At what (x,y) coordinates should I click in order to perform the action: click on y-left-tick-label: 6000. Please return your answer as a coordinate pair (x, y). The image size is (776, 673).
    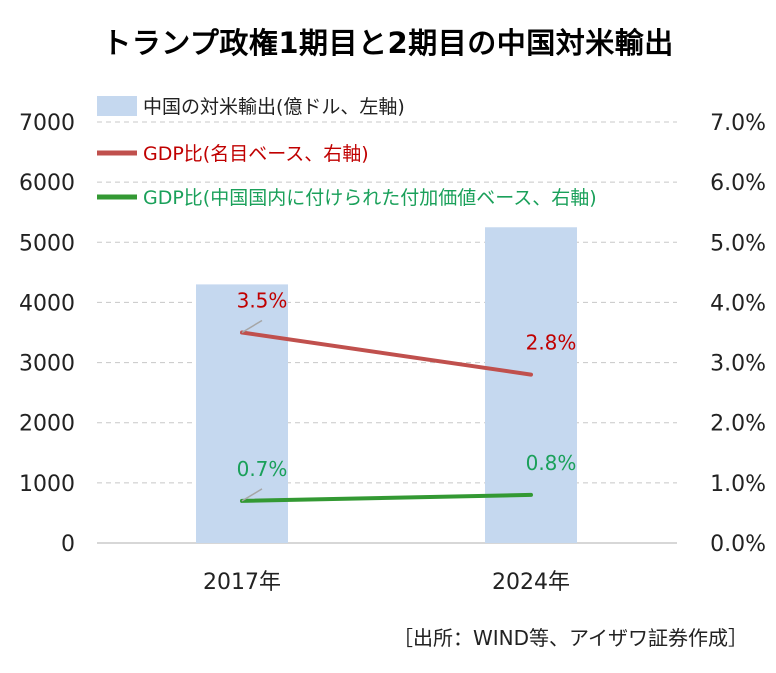
    Looking at the image, I should click on (47, 183).